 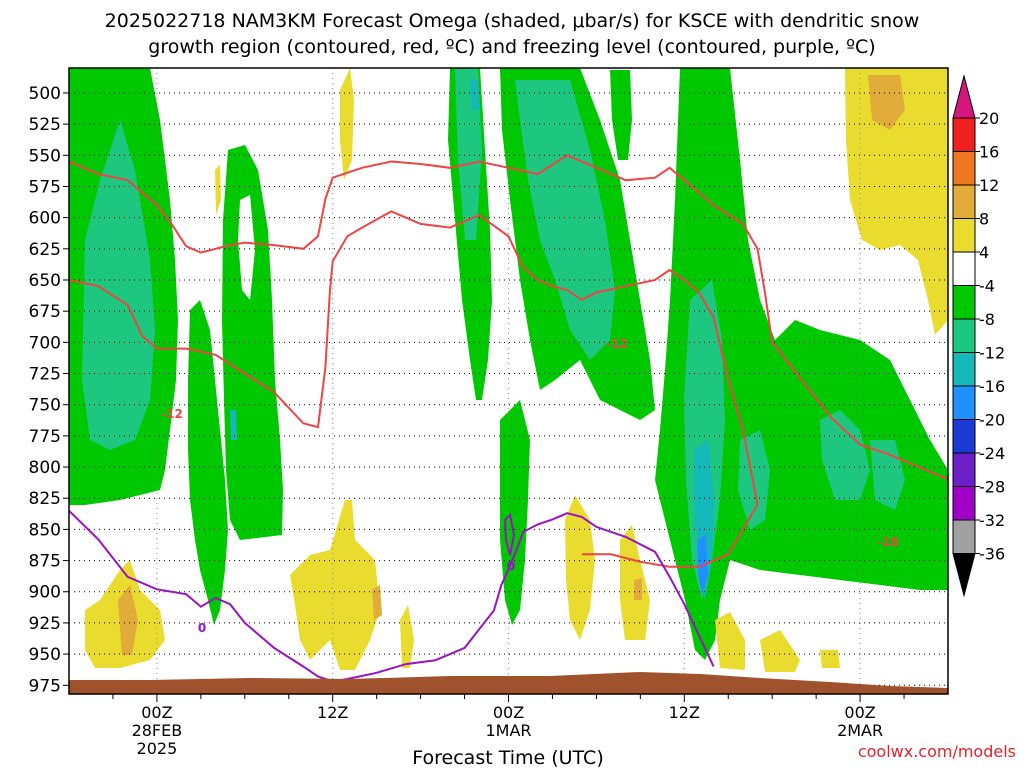 I want to click on colorbar-label: 4, so click(x=984, y=252).